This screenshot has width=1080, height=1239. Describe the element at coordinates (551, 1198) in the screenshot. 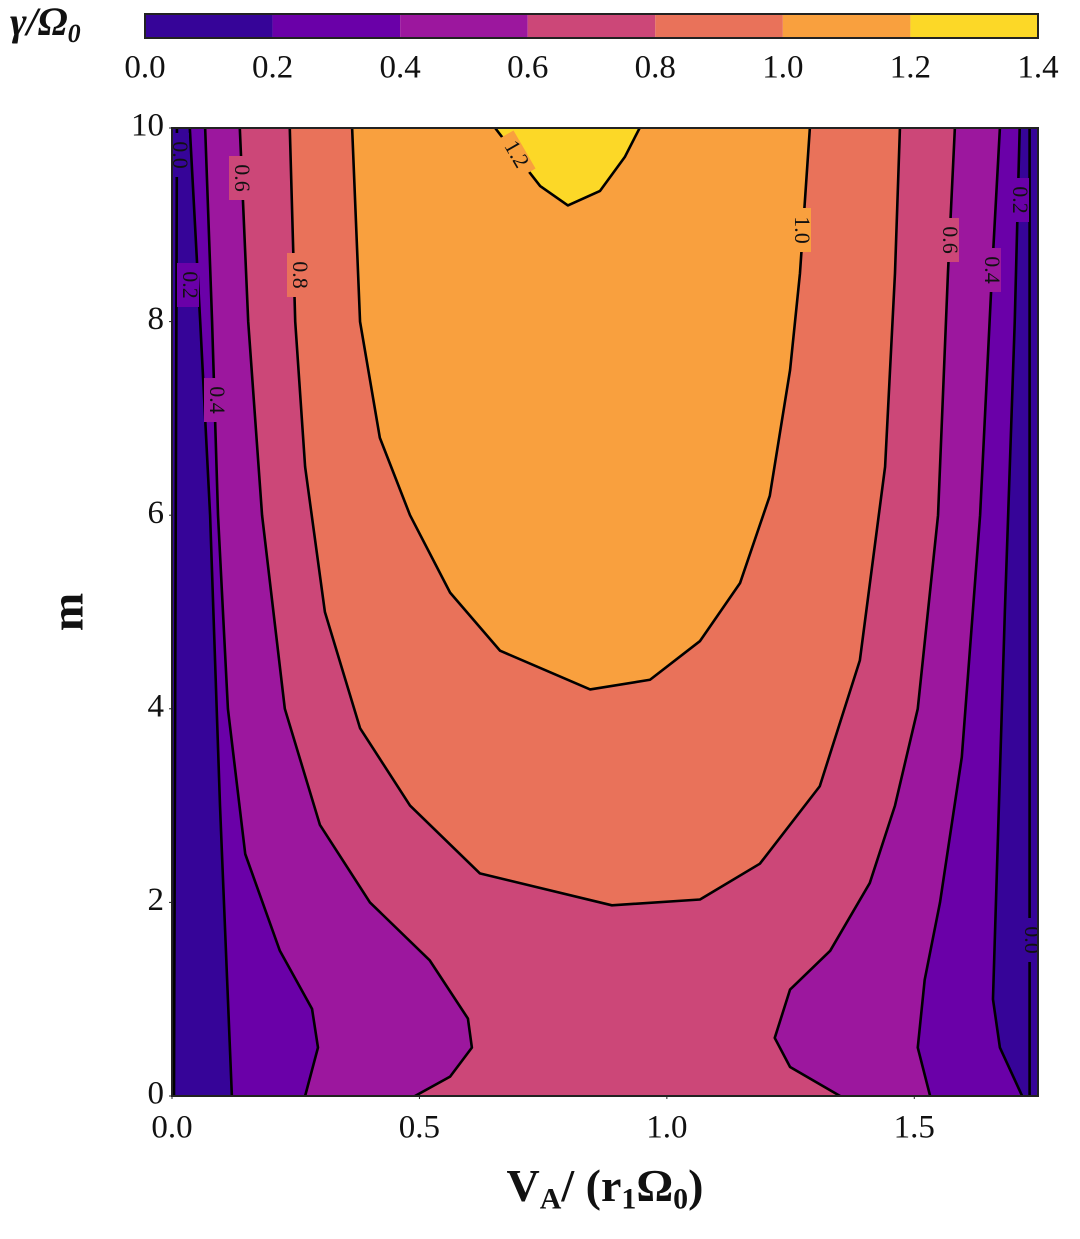

I see `x-axis-label-part: A` at that location.